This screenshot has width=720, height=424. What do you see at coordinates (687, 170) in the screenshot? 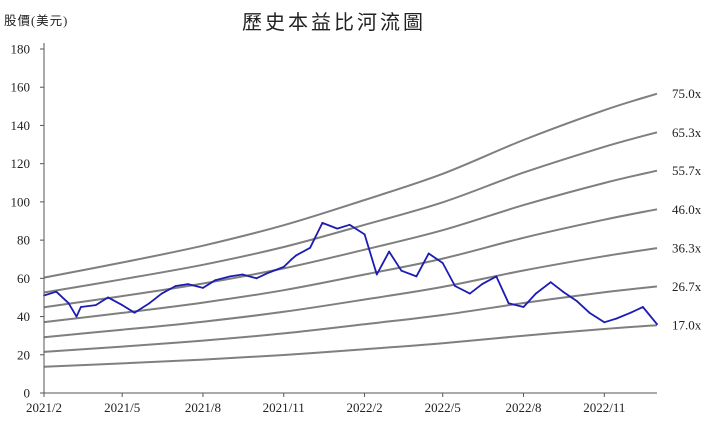
I see `pe-band-label: 55.7x` at bounding box center [687, 170].